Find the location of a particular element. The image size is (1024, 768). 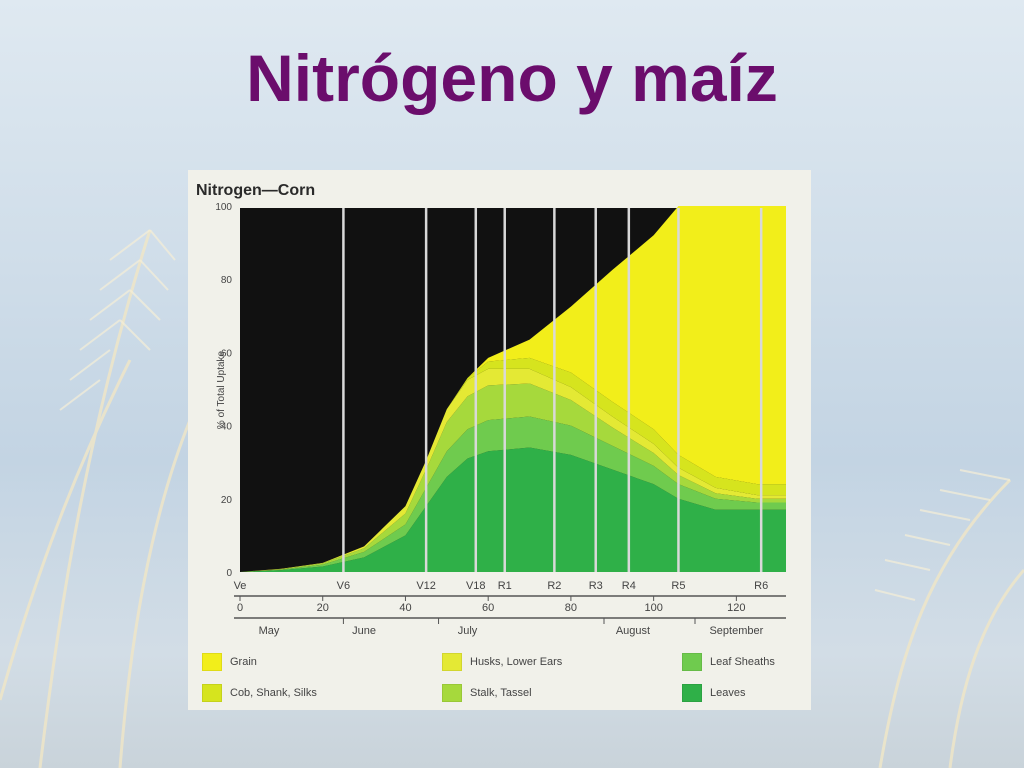

stage-label-v18: V18 is located at coordinates (476, 586).